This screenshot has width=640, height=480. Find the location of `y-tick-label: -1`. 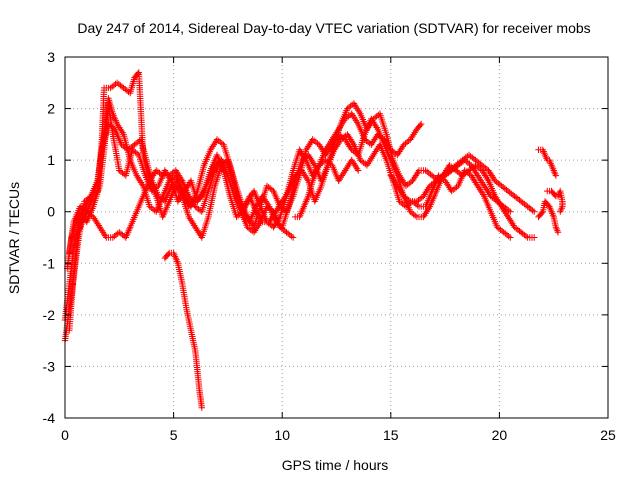

y-tick-label: -1 is located at coordinates (49, 263).